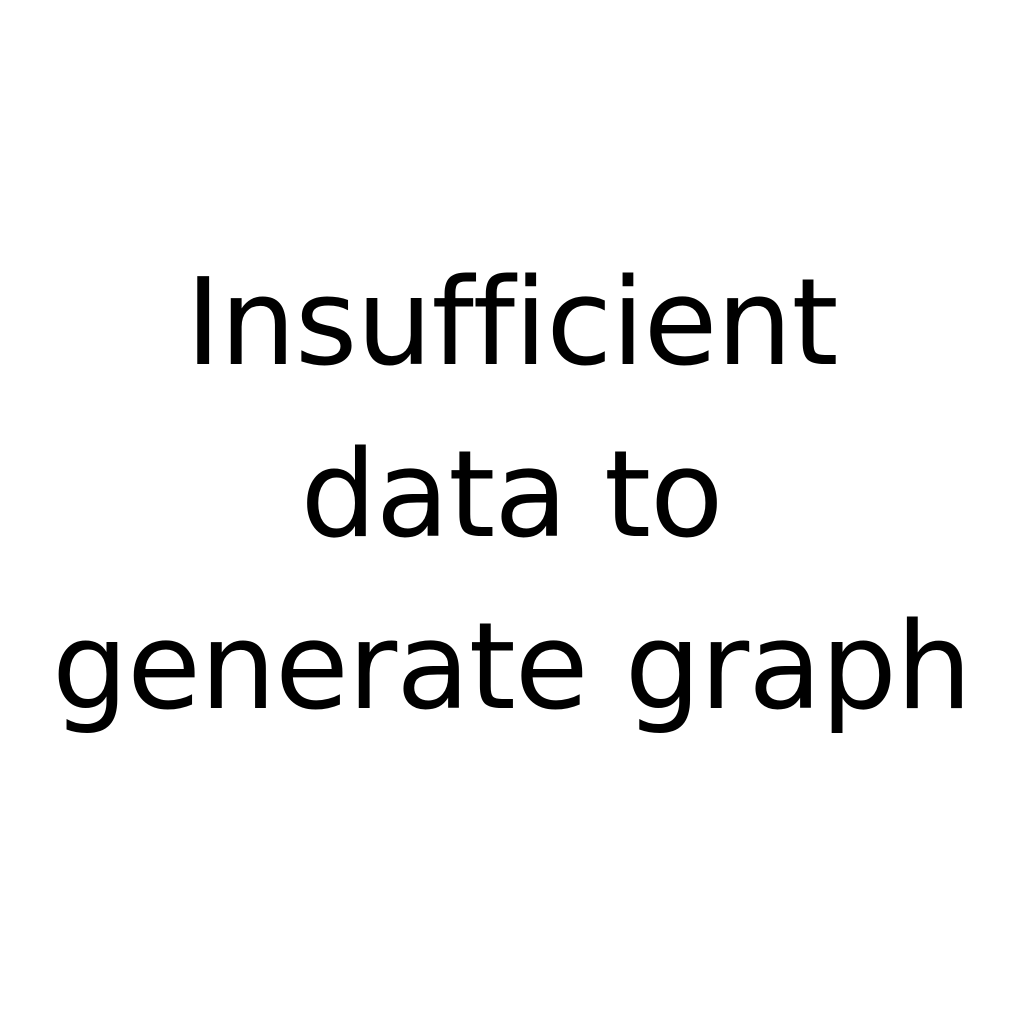 The height and width of the screenshot is (1023, 1023). I want to click on message-line-1: Insufficient, so click(511, 323).